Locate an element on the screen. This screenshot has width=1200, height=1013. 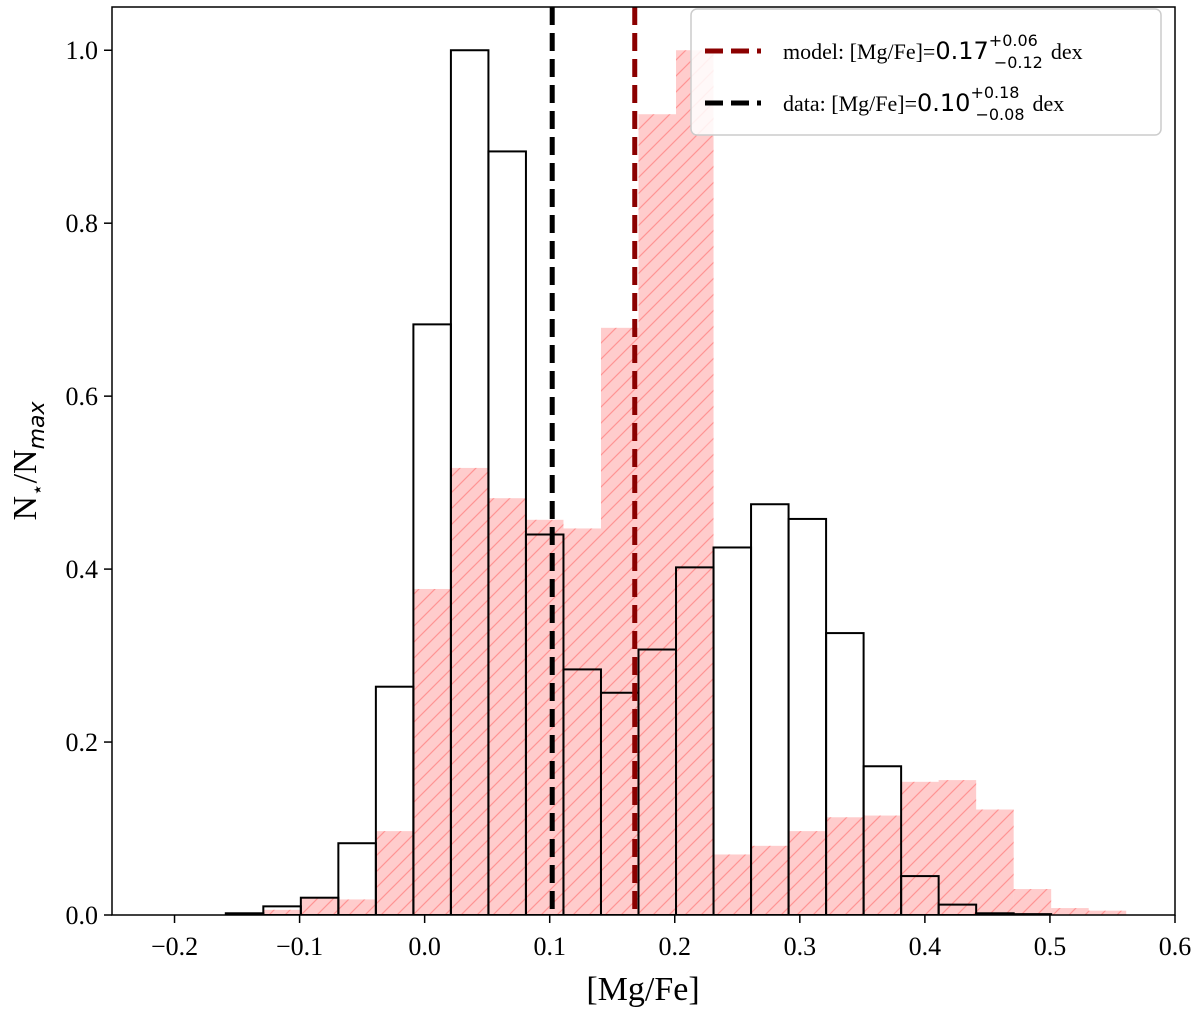
y-tick-label: 0.4 is located at coordinates (82, 569).